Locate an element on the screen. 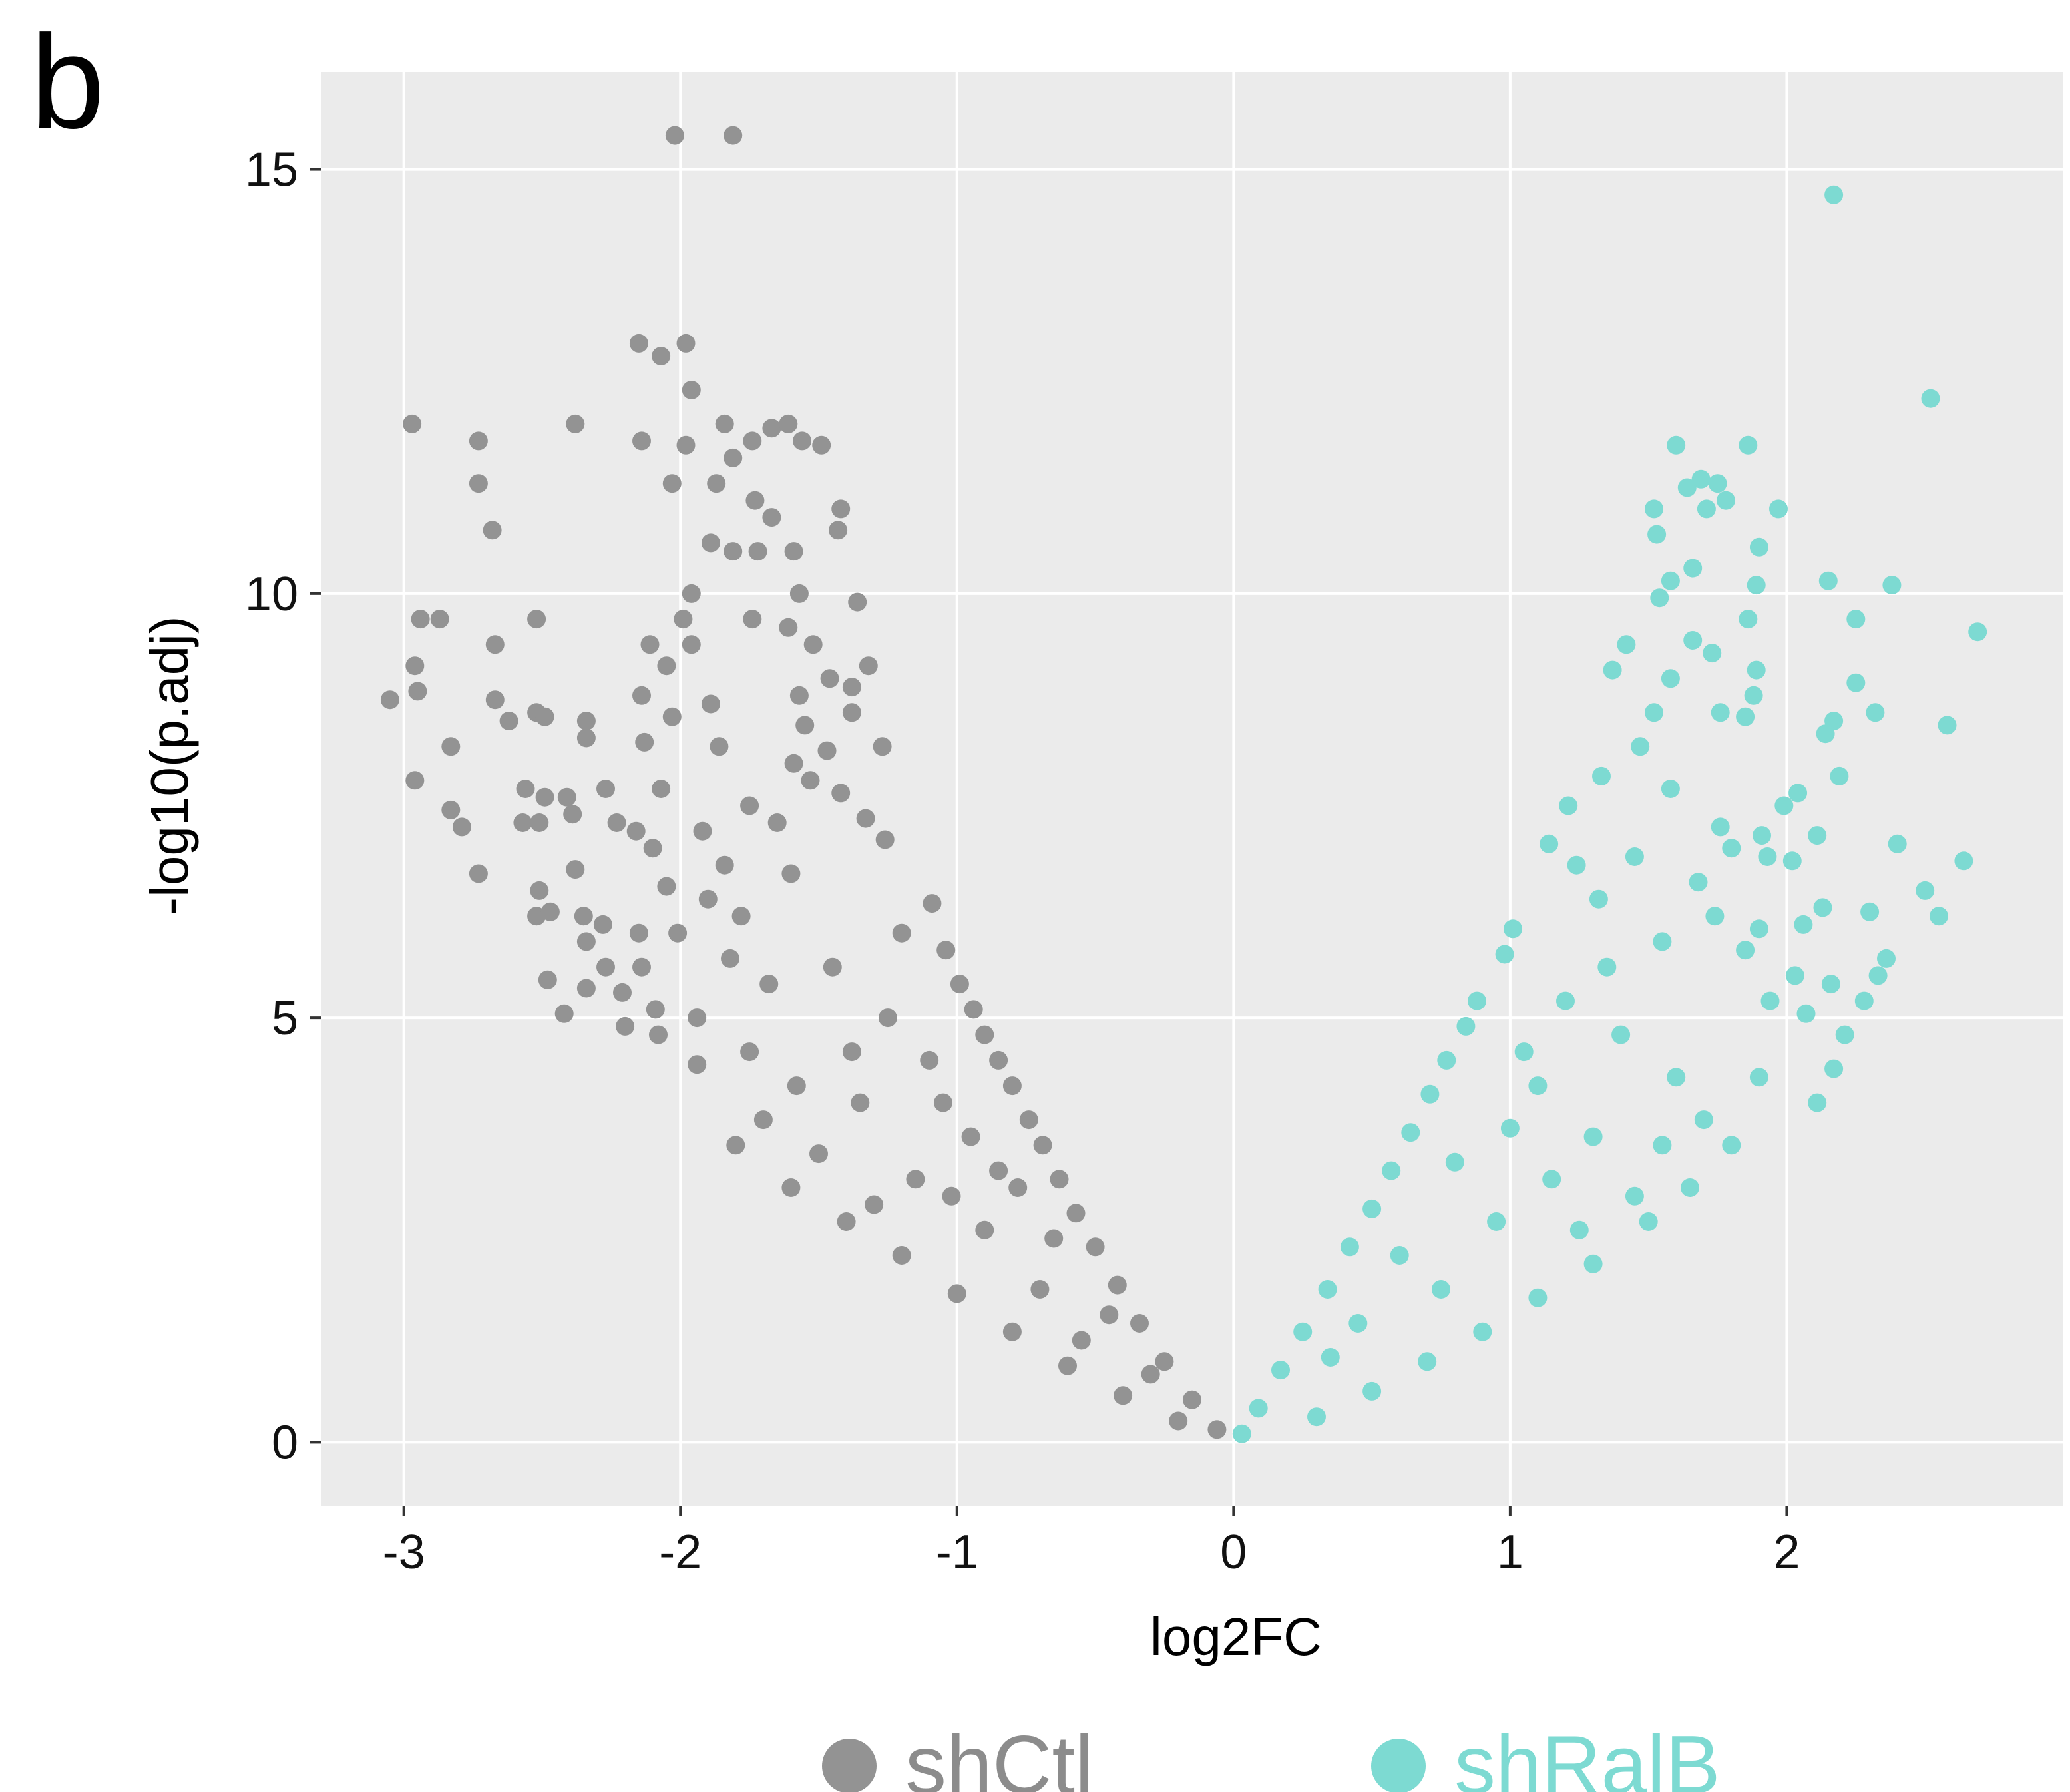  x-axis: -3 -2 -1 0 1 2 is located at coordinates (1091, 1542).